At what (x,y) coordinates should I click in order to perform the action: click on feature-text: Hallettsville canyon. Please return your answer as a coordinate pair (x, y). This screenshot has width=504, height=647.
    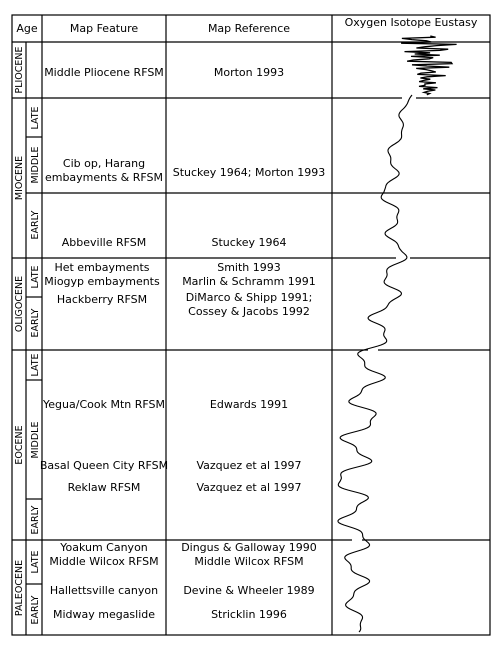
    Looking at the image, I should click on (104, 590).